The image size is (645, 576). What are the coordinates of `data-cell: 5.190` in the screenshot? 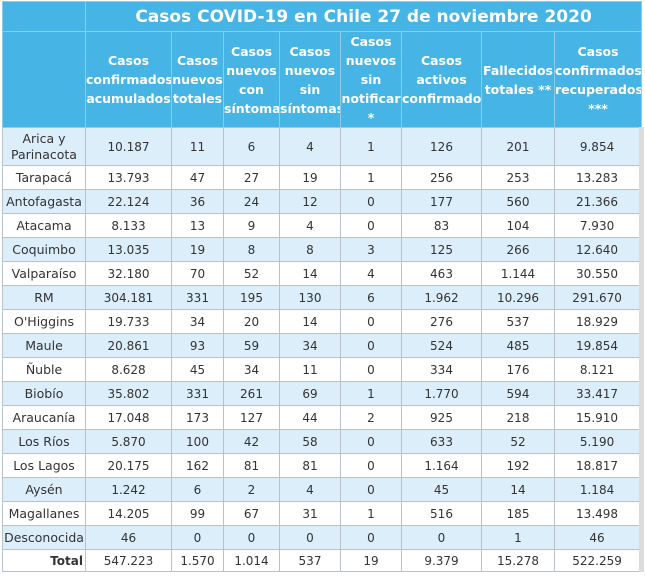 It's located at (599, 441).